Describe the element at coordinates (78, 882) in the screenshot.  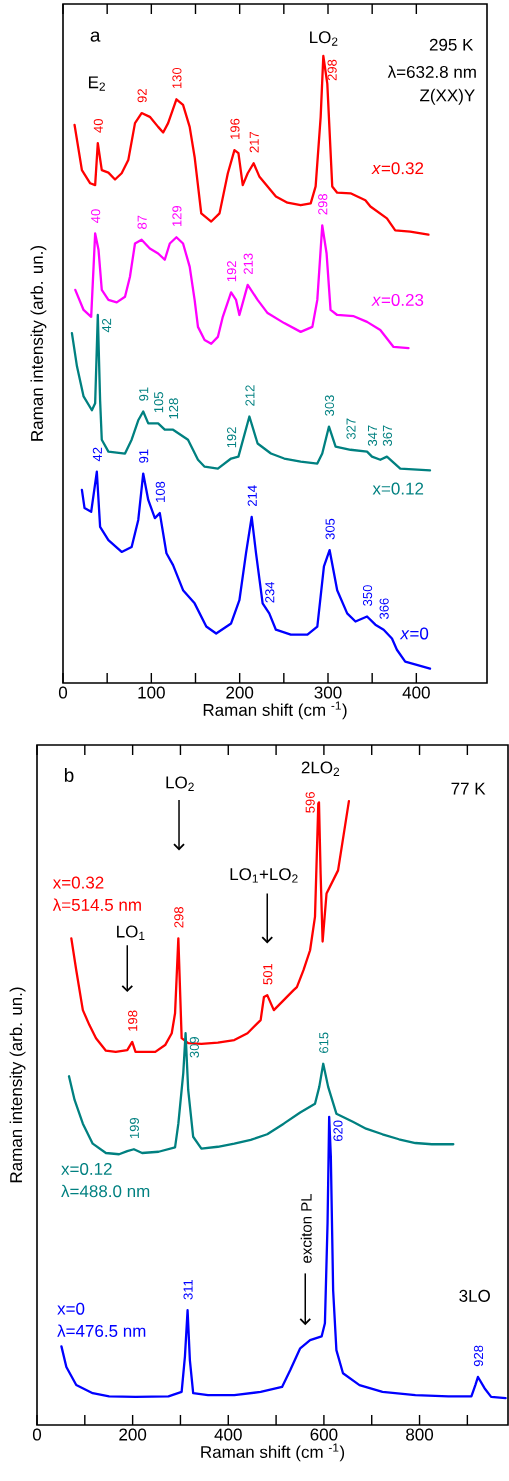
I see `text: x=0.32` at that location.